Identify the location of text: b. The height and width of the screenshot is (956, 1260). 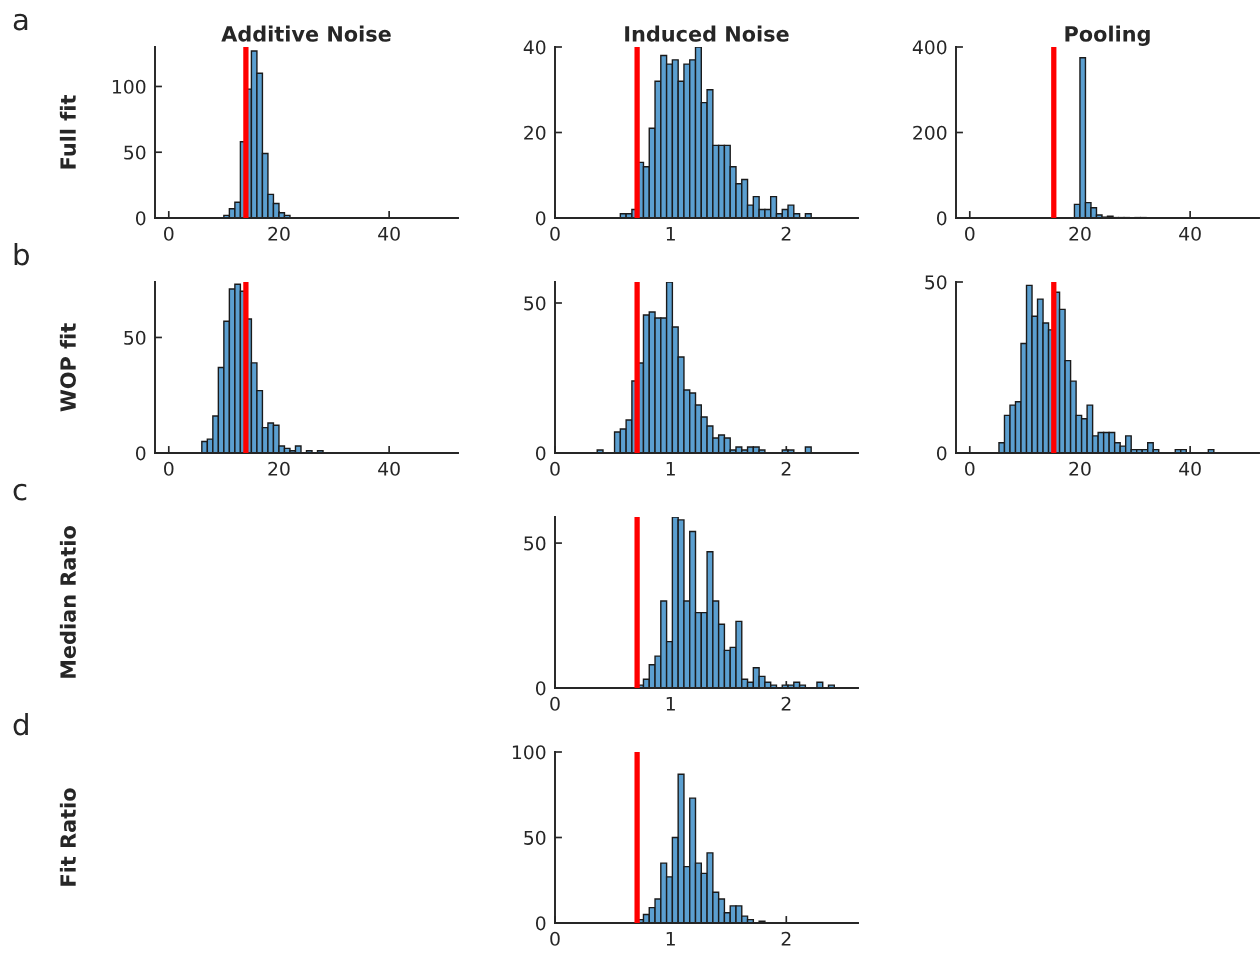
(21, 254).